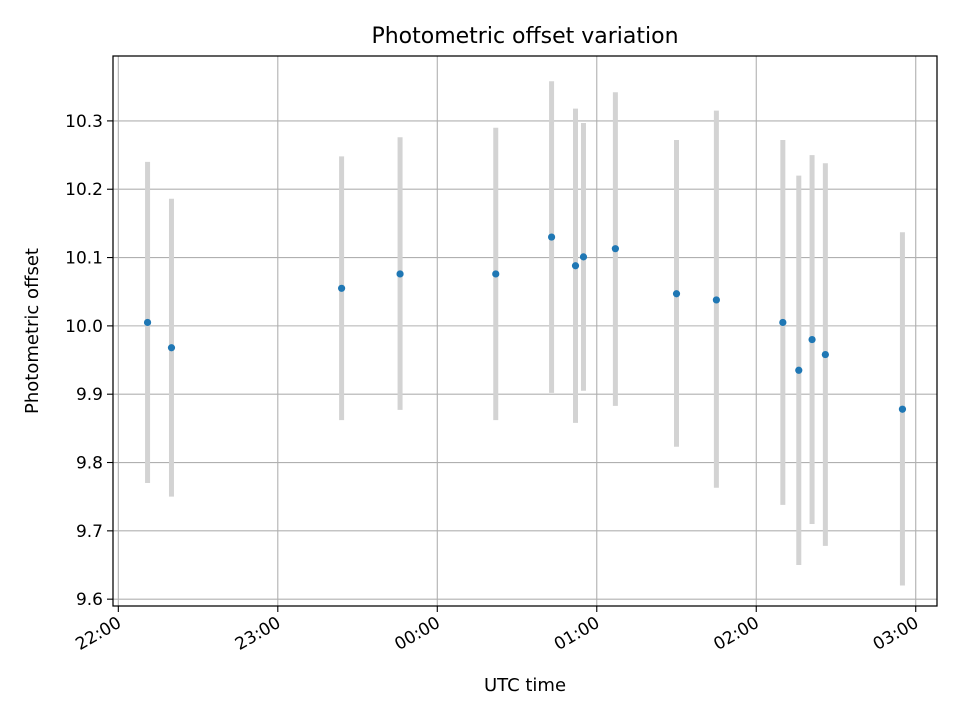 The height and width of the screenshot is (724, 960). I want to click on y-tick-label: 9.6, so click(89, 600).